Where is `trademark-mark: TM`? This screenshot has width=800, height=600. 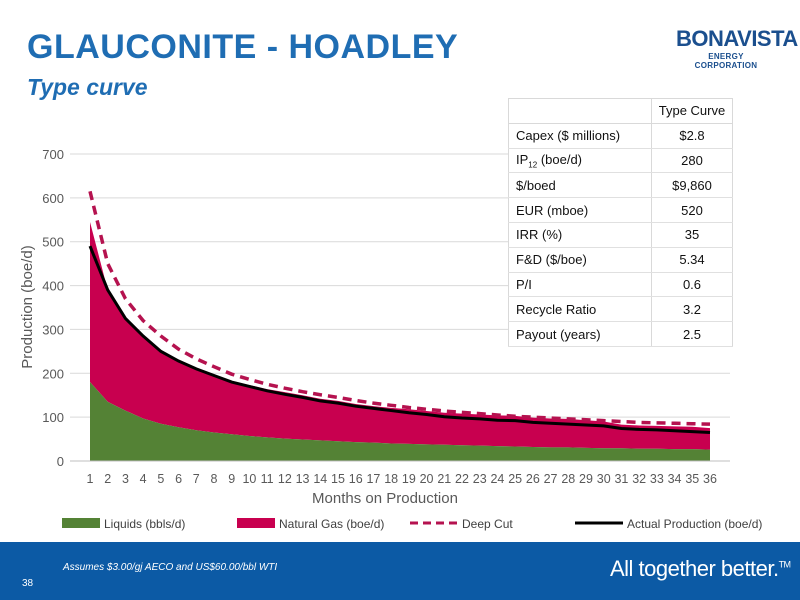
trademark-mark: TM is located at coordinates (785, 564).